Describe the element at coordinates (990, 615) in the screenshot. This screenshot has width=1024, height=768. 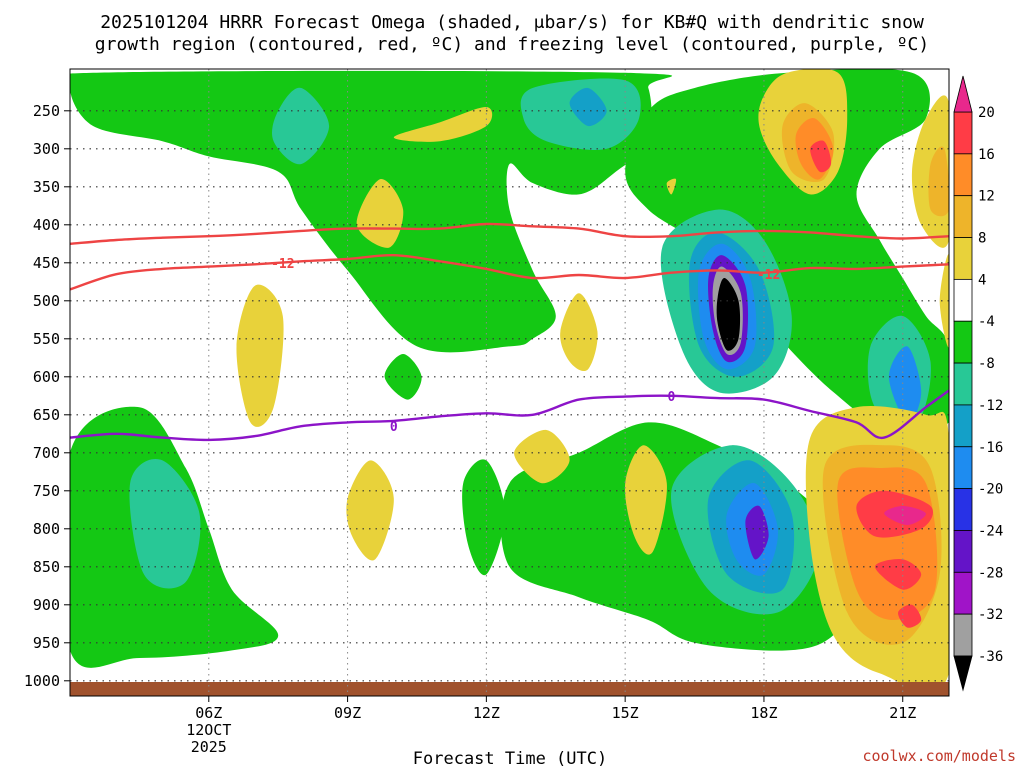
I see `colorbar-label-12: -32` at that location.